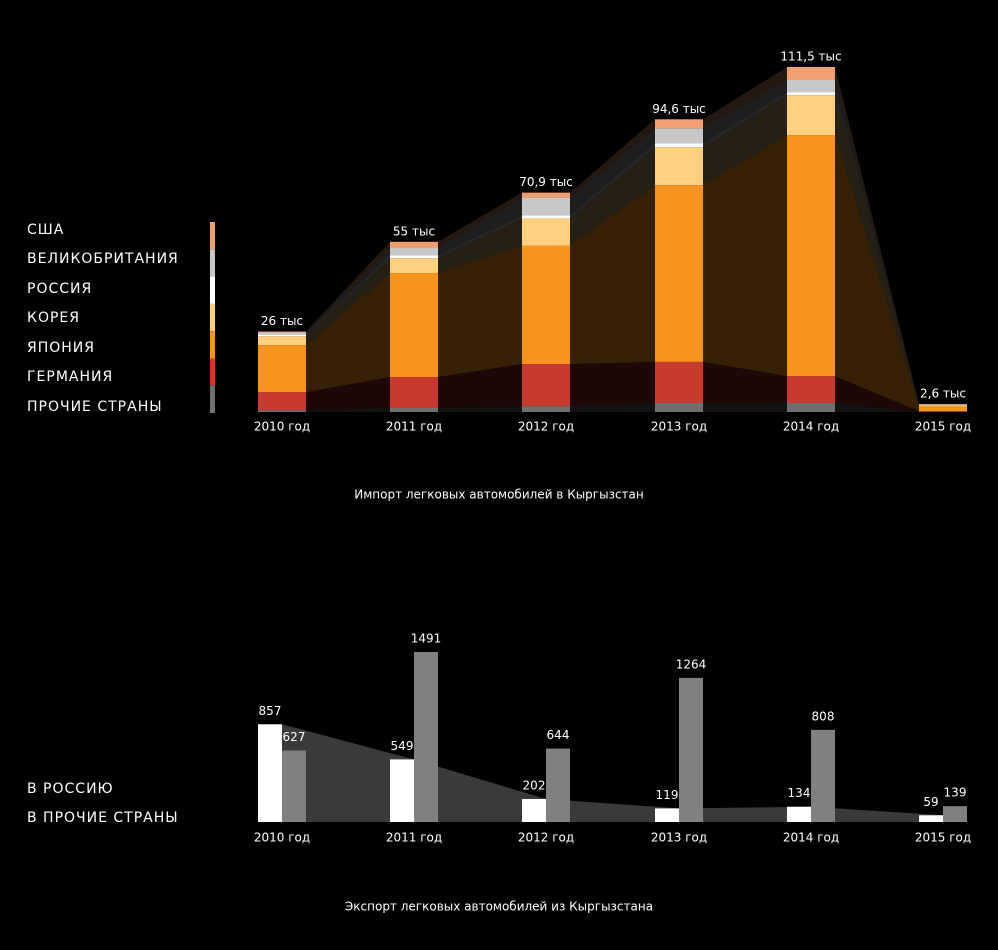 This screenshot has width=998, height=950. Describe the element at coordinates (103, 818) in the screenshot. I see `legend-label: В ПРОЧИЕ СТРАНЫ` at that location.